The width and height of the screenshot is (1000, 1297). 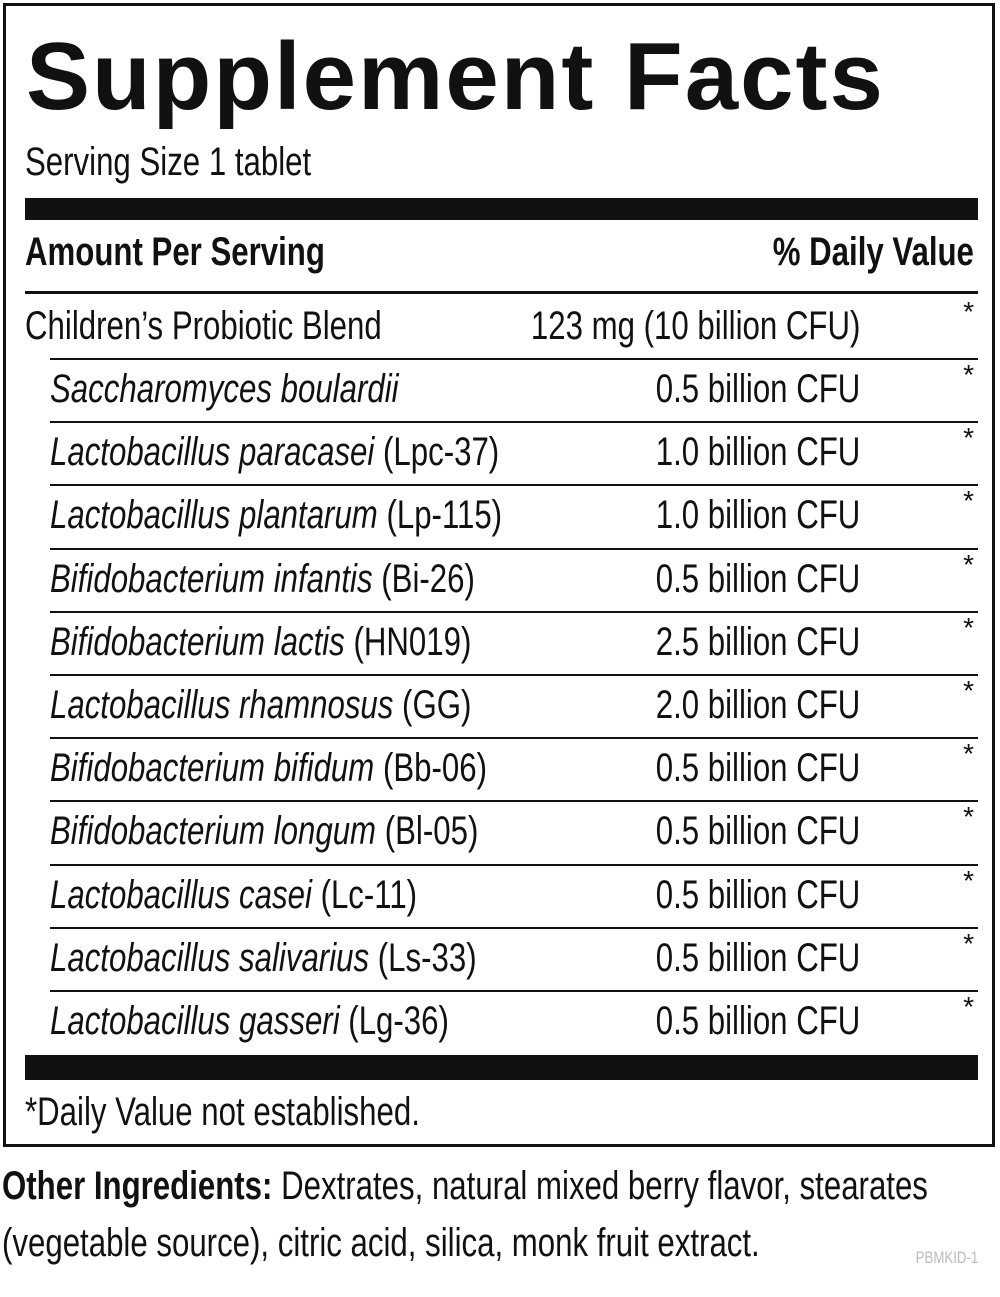 What do you see at coordinates (427, 957) in the screenshot?
I see `strain: (Ls-33)` at bounding box center [427, 957].